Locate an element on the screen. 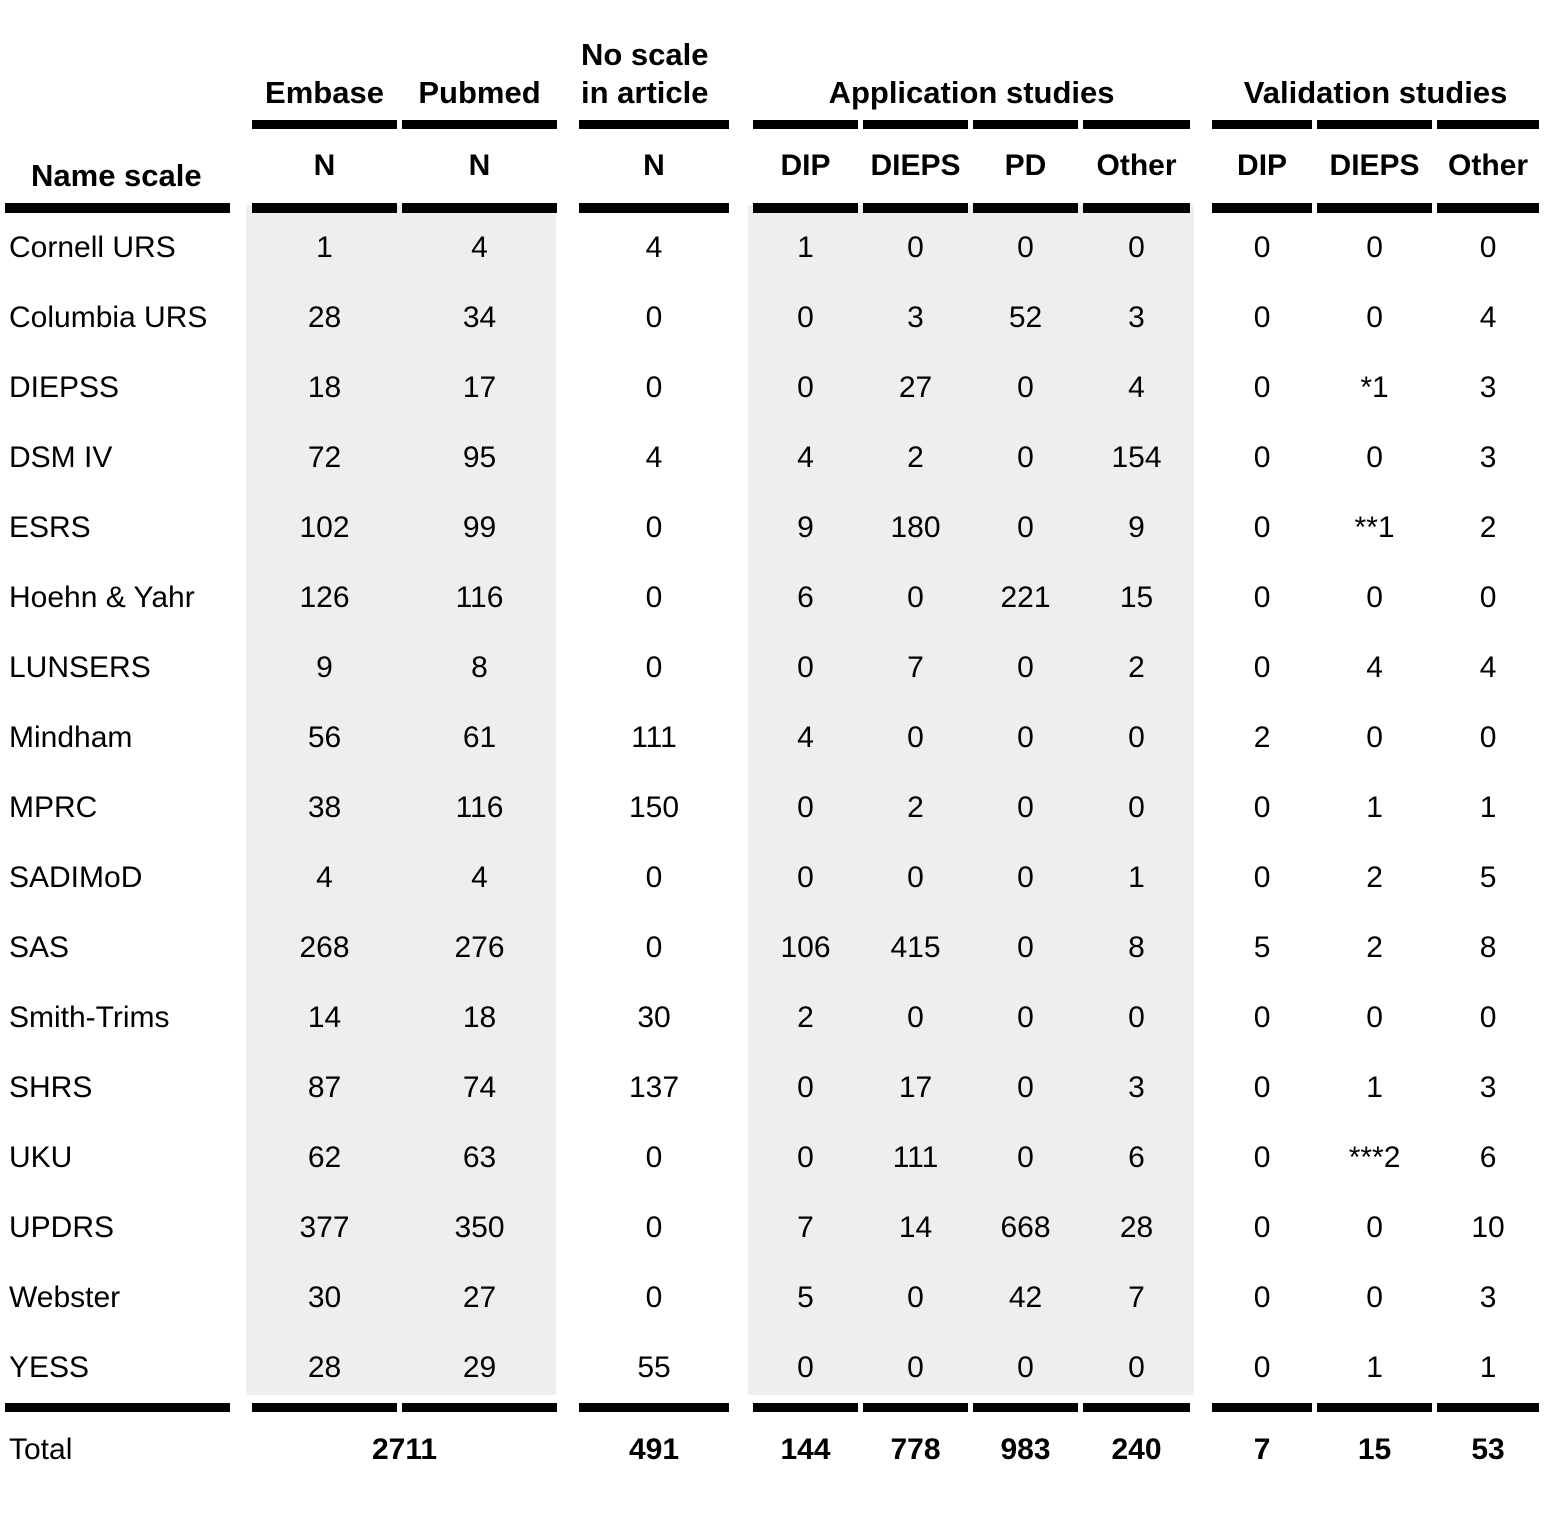 The width and height of the screenshot is (1544, 1526). value-cell: 154 is located at coordinates (1136, 457).